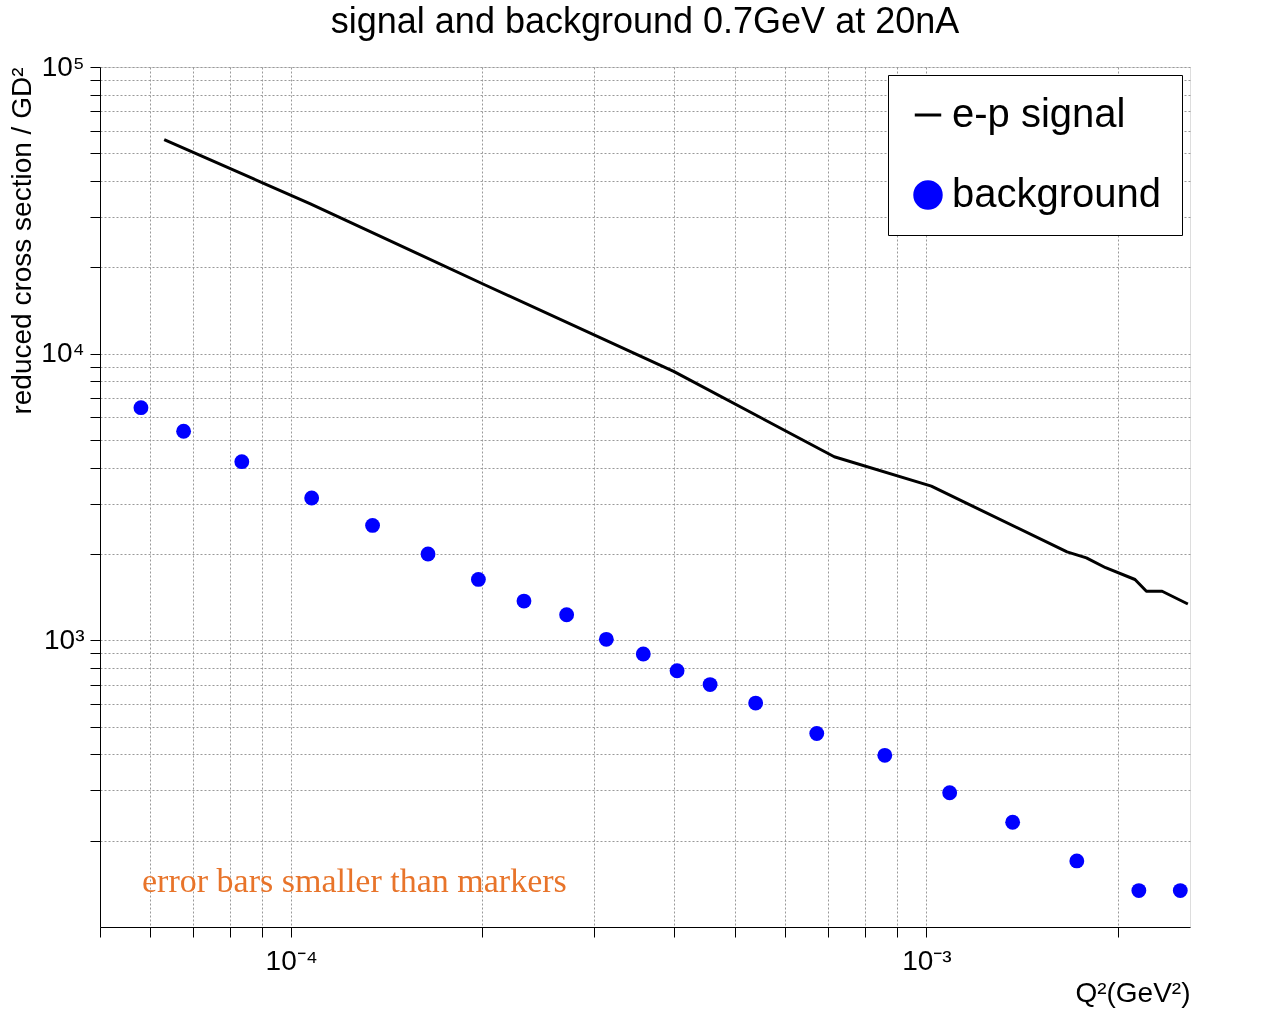 Image resolution: width=1267 pixels, height=1035 pixels. Describe the element at coordinates (22, 241) in the screenshot. I see `y-axis-title: reduced cross section / GD²` at that location.